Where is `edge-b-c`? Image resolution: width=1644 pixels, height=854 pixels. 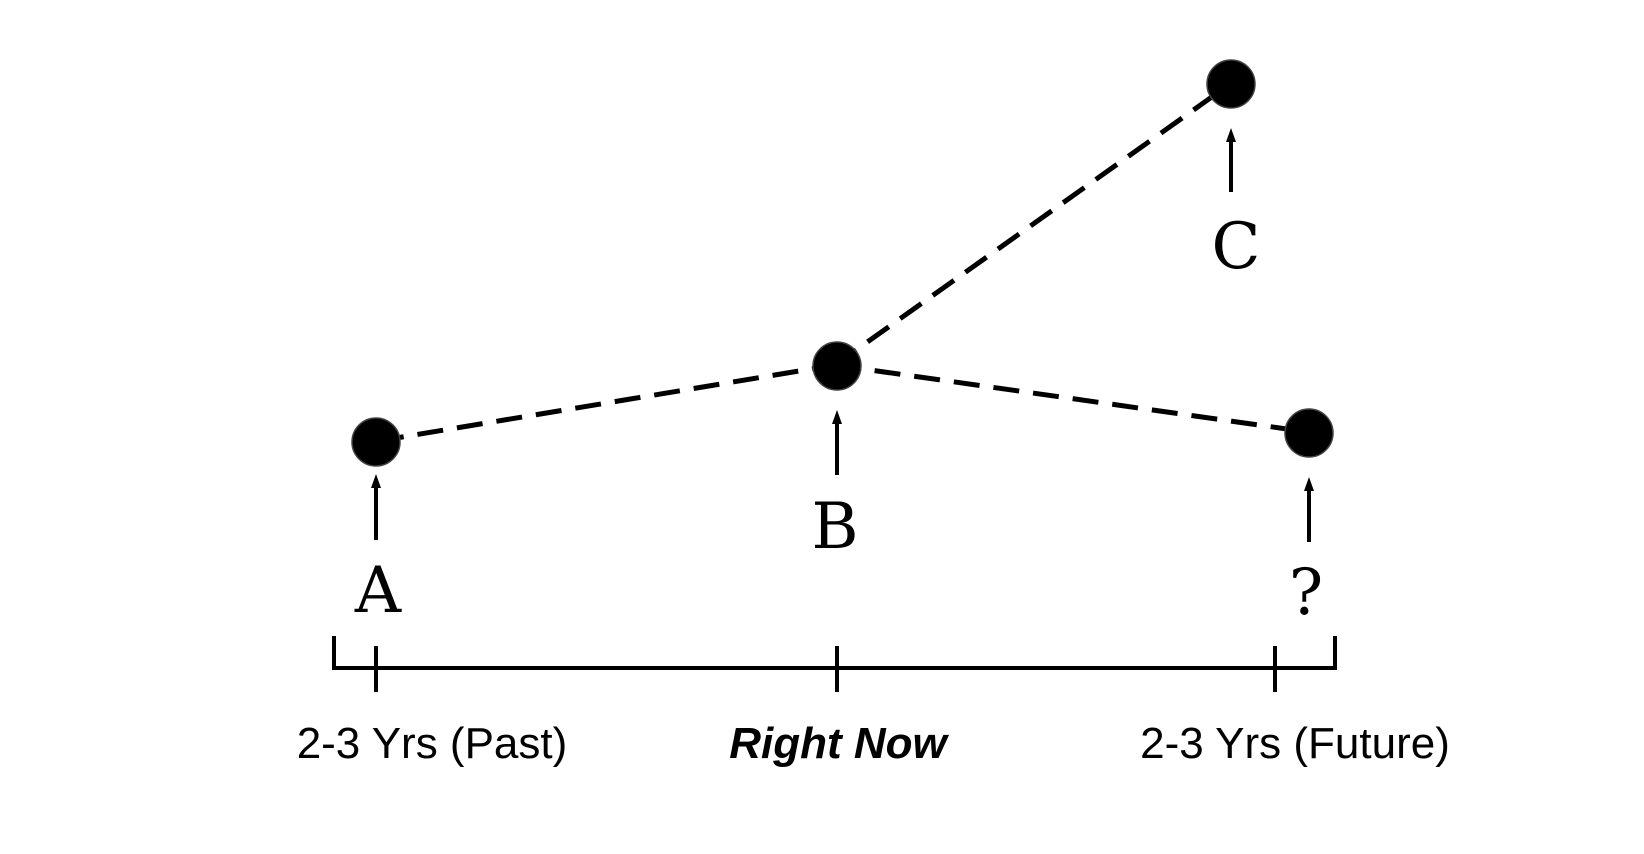 edge-b-c is located at coordinates (1032, 224).